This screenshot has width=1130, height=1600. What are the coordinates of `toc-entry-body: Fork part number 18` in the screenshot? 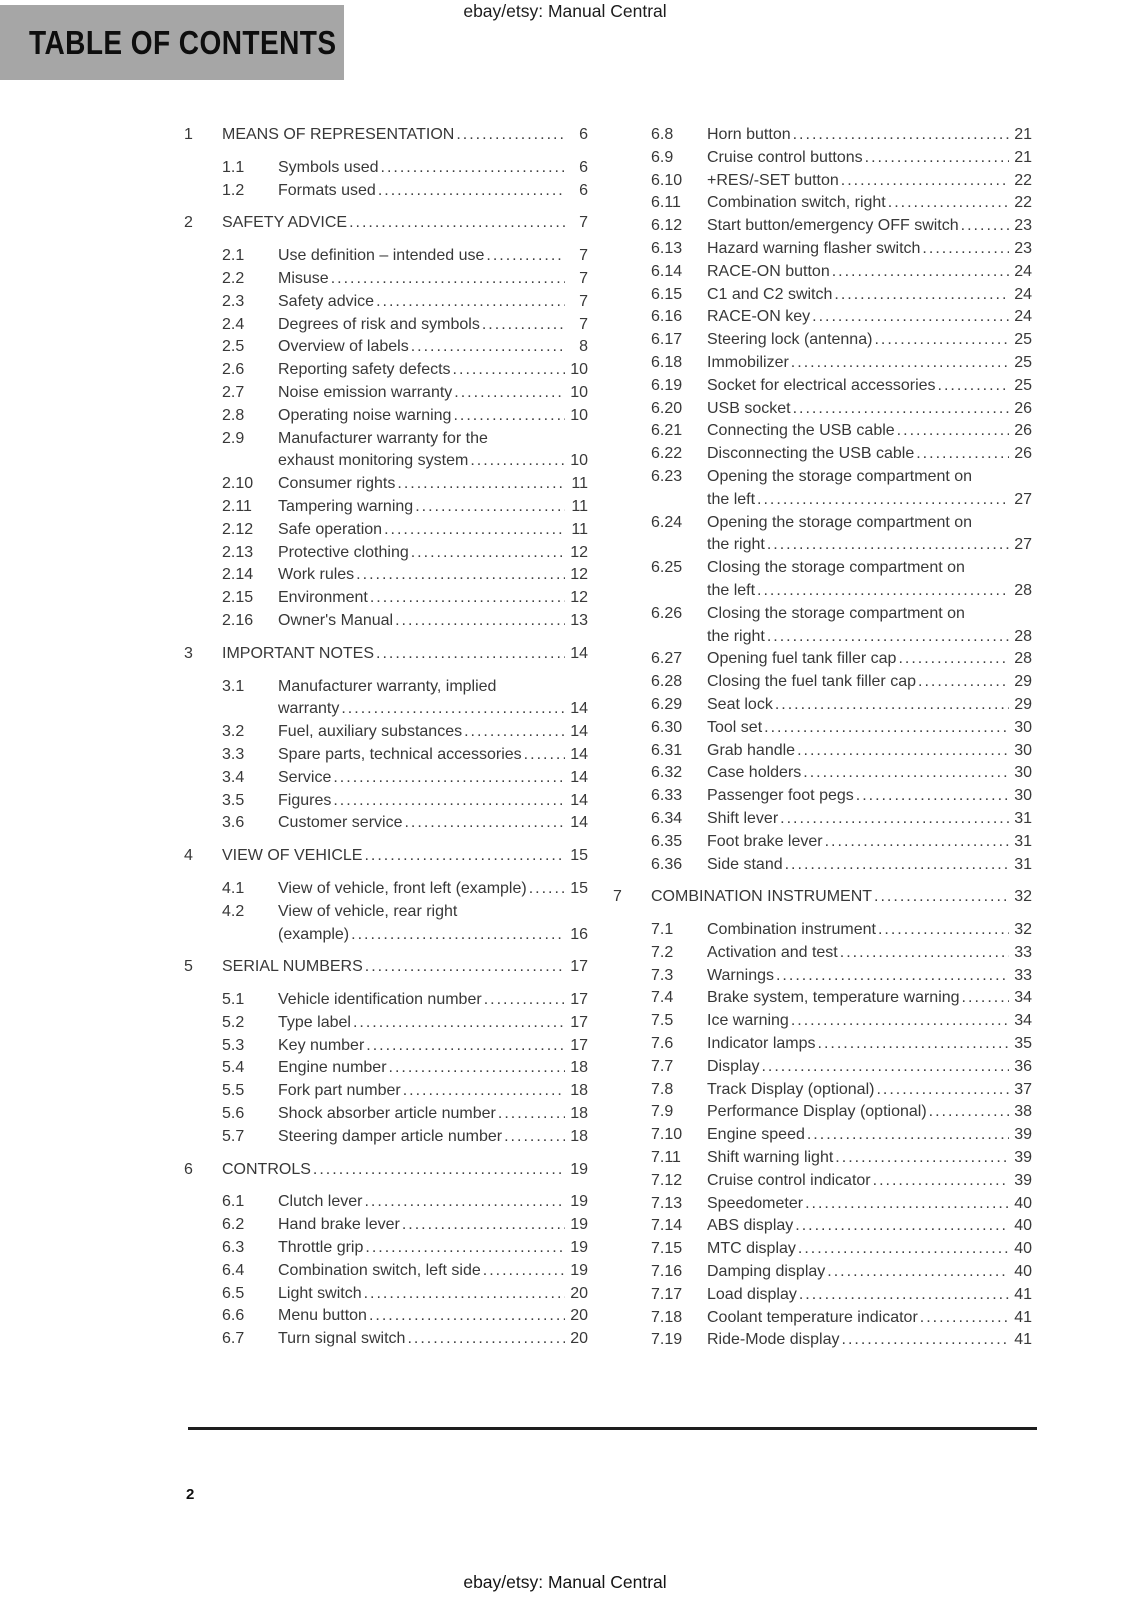 It's located at (433, 1091).